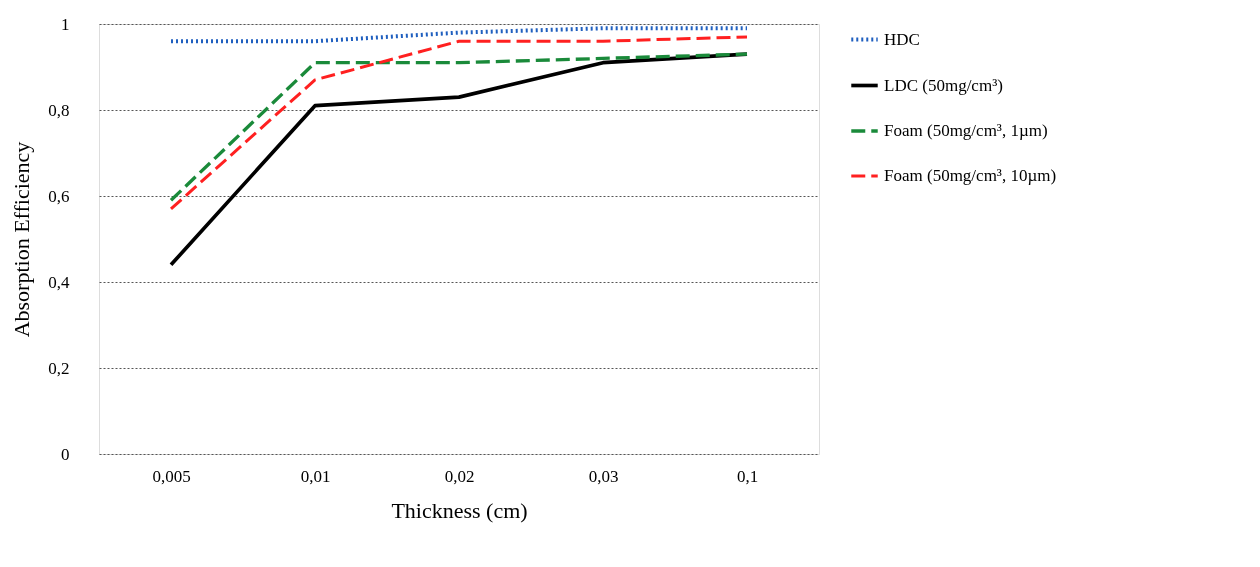 This screenshot has height=567, width=1260. I want to click on legend-label: Foam (50mg/cm³, 1µm), so click(966, 130).